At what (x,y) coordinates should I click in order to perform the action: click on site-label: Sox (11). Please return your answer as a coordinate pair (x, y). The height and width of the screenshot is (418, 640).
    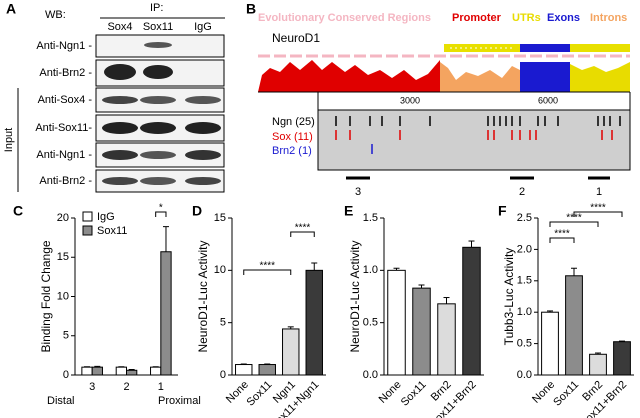
    Looking at the image, I should click on (292, 137).